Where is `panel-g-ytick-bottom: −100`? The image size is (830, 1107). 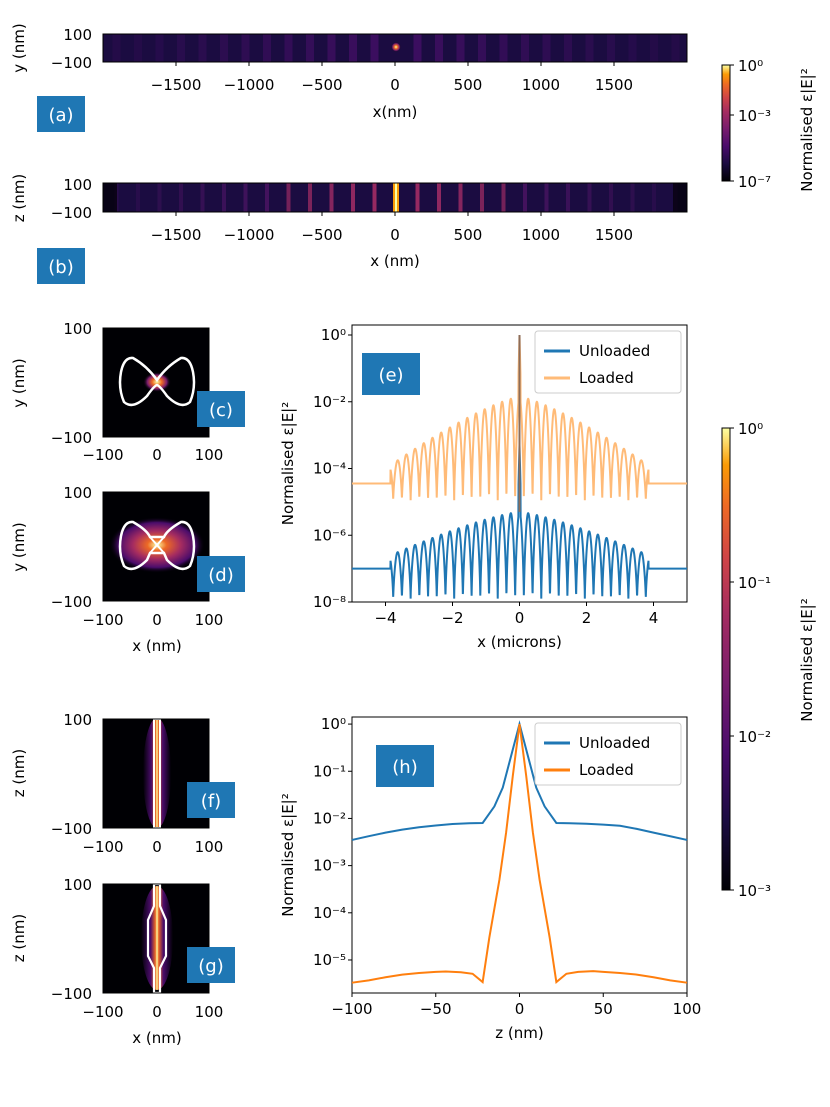
panel-g-ytick-bottom: −100 is located at coordinates (71, 994).